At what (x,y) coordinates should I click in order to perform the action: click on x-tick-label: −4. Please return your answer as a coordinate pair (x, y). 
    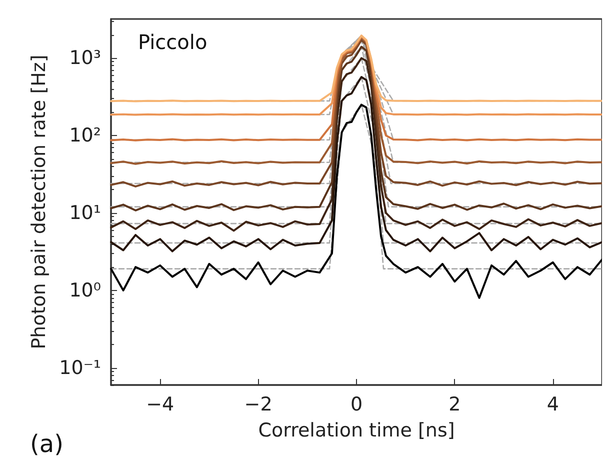
    Looking at the image, I should click on (160, 405).